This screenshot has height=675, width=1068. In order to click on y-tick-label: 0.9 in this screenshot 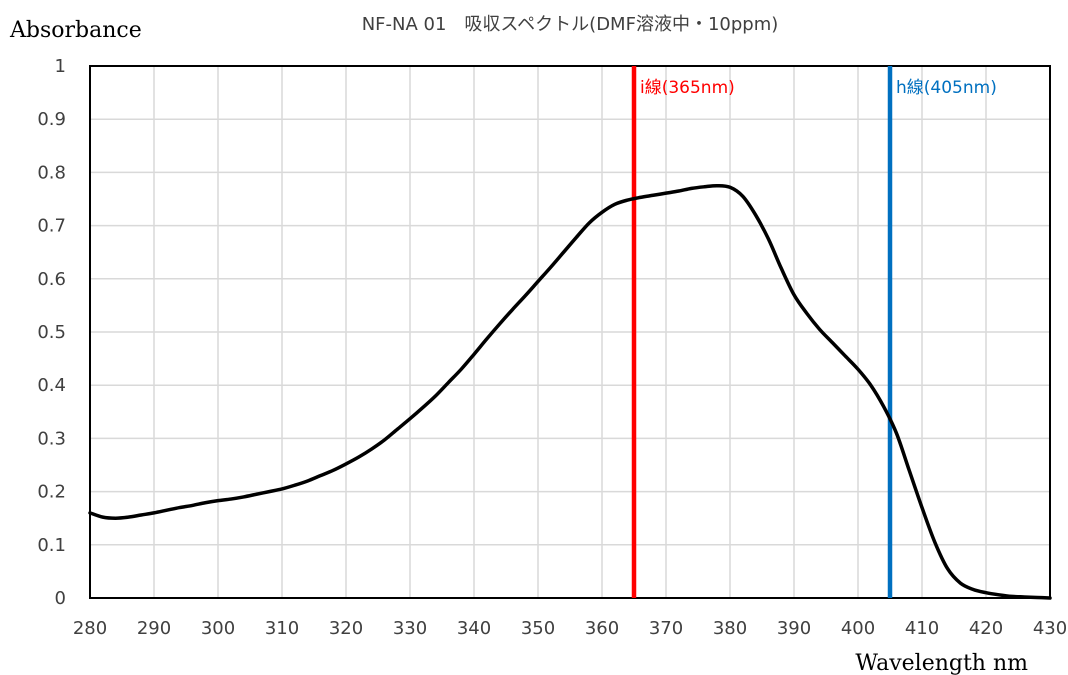, I will do `click(51, 119)`.